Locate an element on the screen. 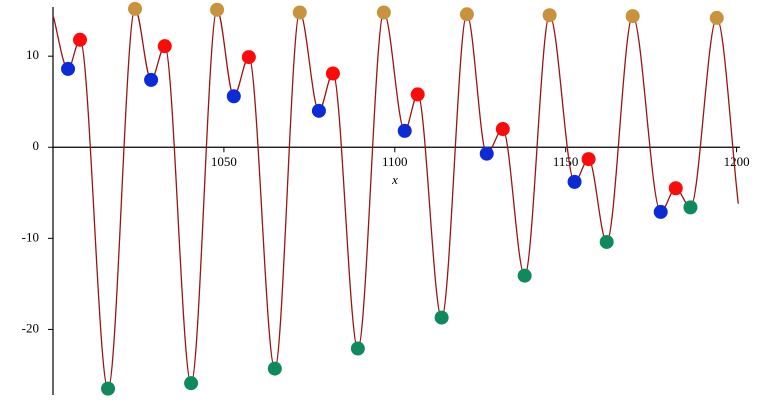  x-tick-label: 1100 is located at coordinates (395, 161).